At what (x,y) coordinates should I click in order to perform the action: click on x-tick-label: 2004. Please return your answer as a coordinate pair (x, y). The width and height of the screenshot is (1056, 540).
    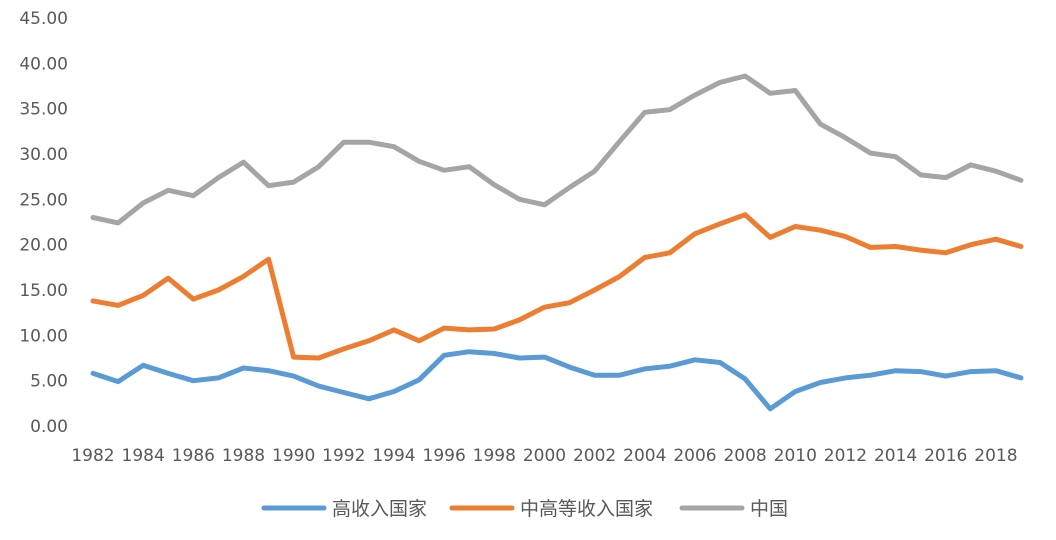
    Looking at the image, I should click on (644, 456).